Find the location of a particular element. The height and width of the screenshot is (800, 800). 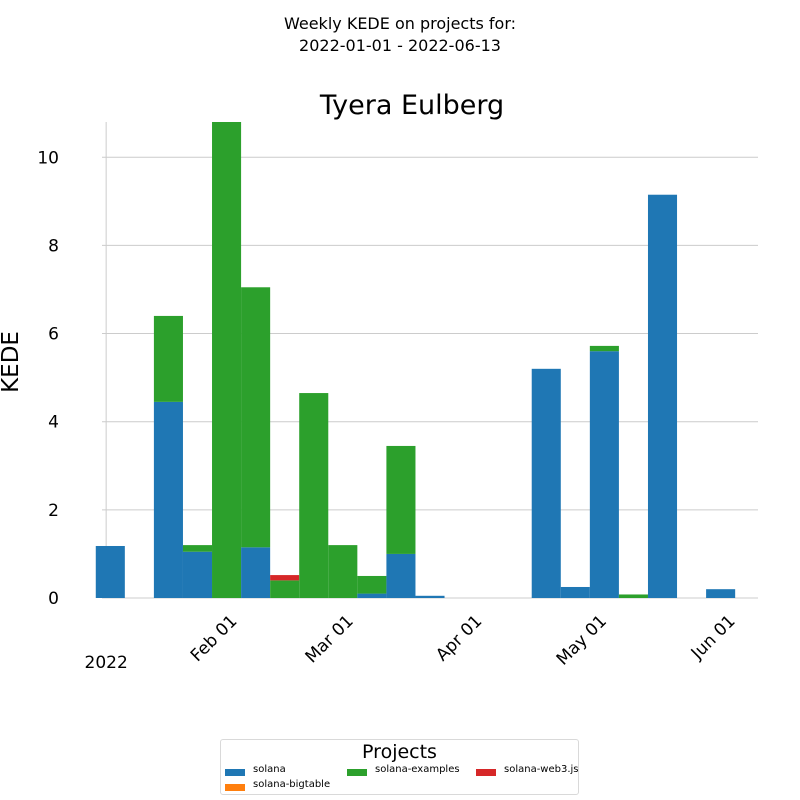

x-tick-label: Mar 01 is located at coordinates (330, 639).